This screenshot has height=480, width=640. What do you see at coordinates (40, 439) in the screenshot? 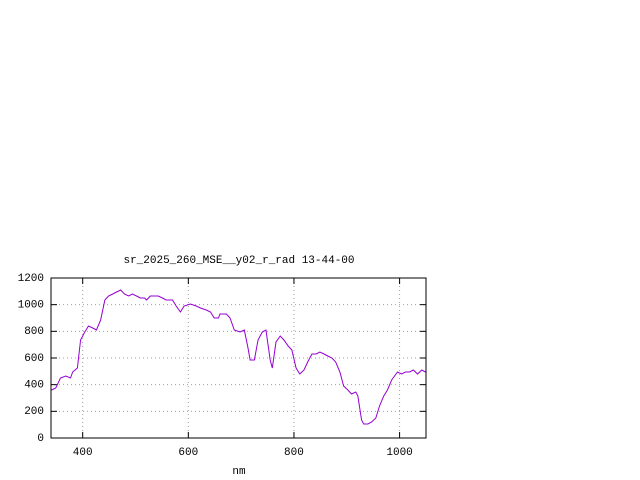
I see `y-tick-label: 0` at bounding box center [40, 439].